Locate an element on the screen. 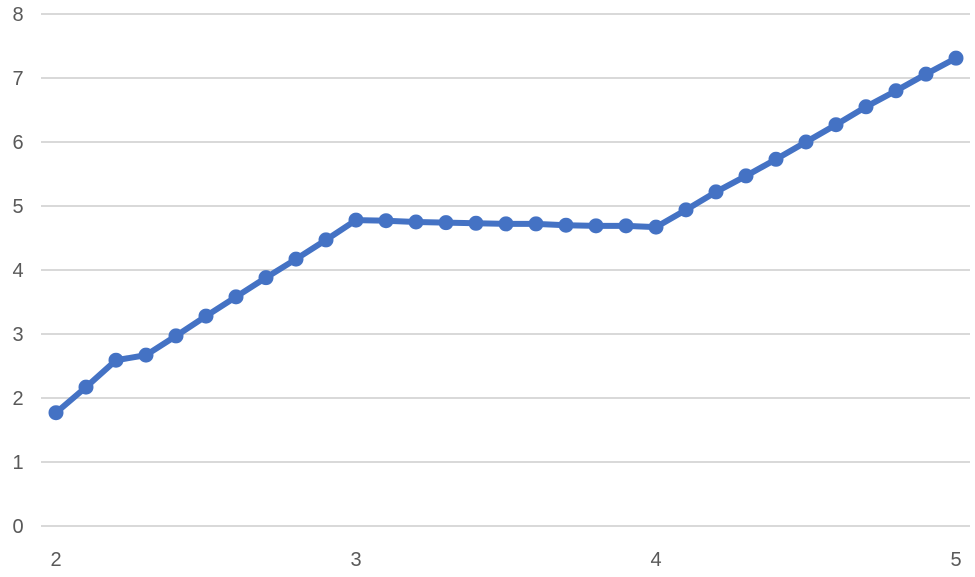  y-tick-label: 3 is located at coordinates (17, 335).